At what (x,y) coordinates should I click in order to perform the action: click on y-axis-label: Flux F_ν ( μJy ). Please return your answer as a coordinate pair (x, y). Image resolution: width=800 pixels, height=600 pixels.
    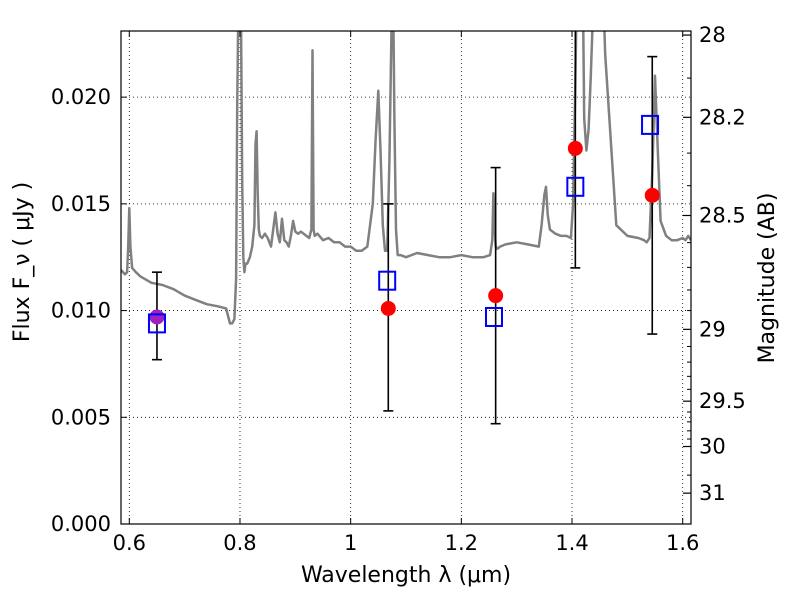
    Looking at the image, I should click on (22, 262).